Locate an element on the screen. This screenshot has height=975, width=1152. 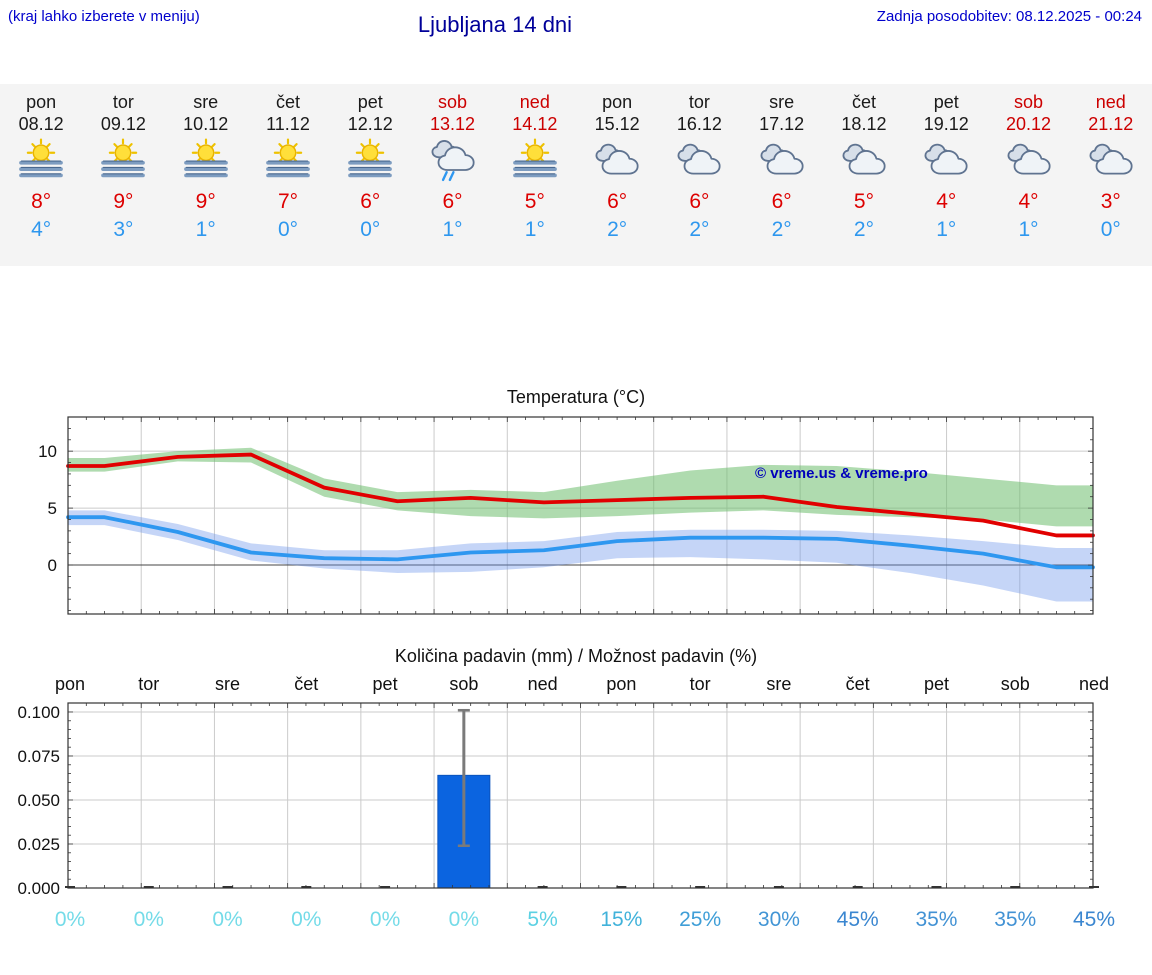
percent-label: 45% is located at coordinates (858, 919).